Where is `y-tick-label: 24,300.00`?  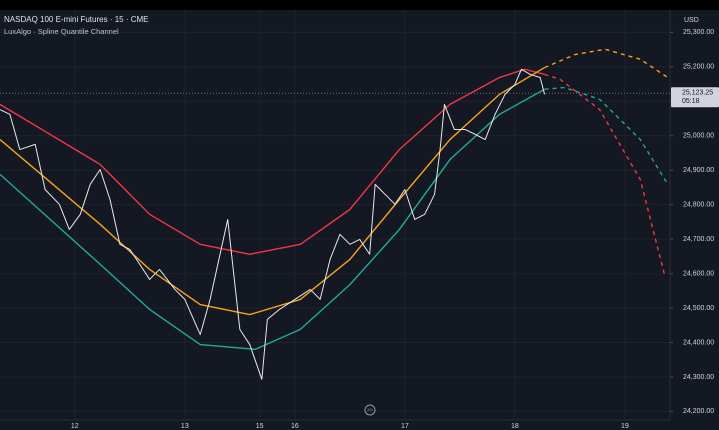
y-tick-label: 24,300.00 is located at coordinates (698, 377).